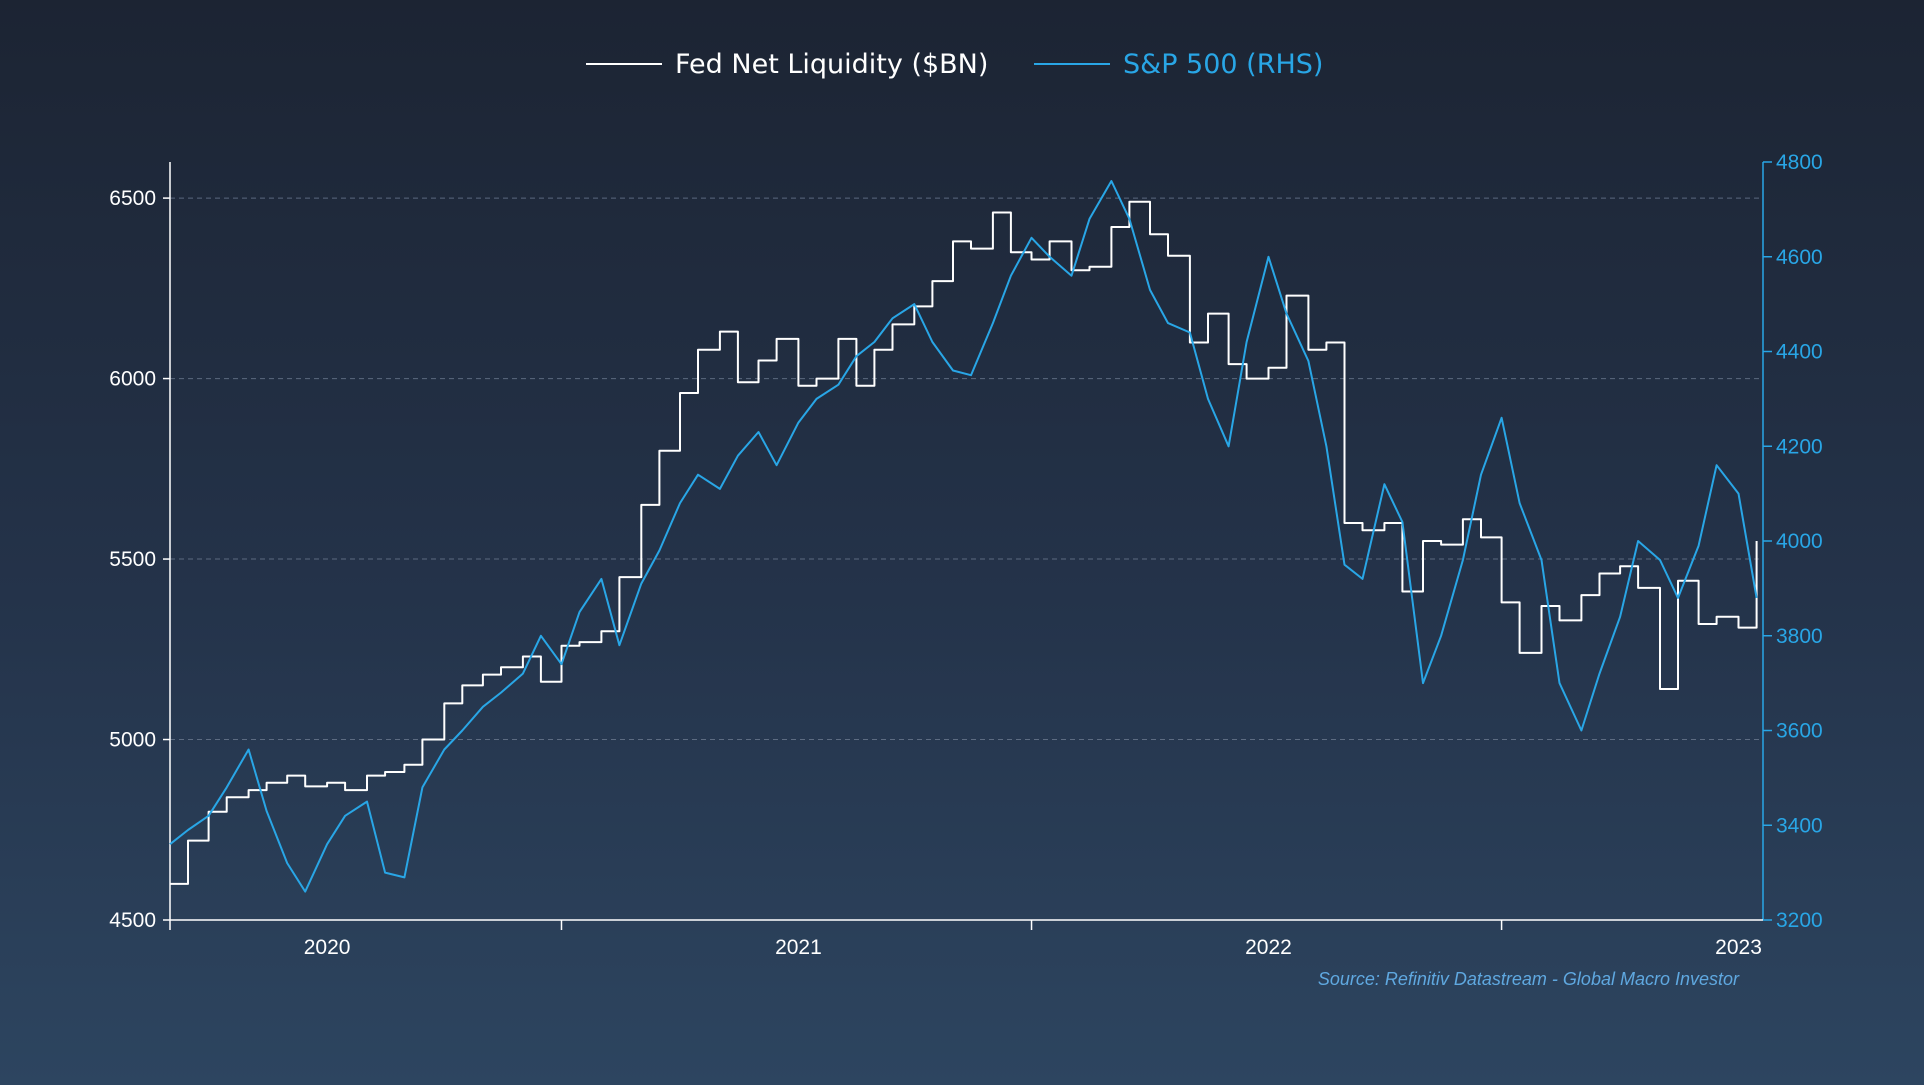 The image size is (1924, 1085). What do you see at coordinates (1799, 636) in the screenshot?
I see `y-tick-right-label: 3800` at bounding box center [1799, 636].